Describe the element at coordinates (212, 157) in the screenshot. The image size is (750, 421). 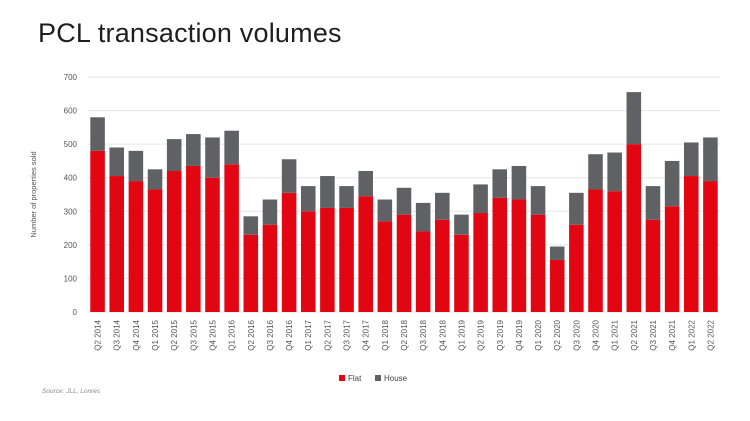
I see `bar-house-q4-2015` at that location.